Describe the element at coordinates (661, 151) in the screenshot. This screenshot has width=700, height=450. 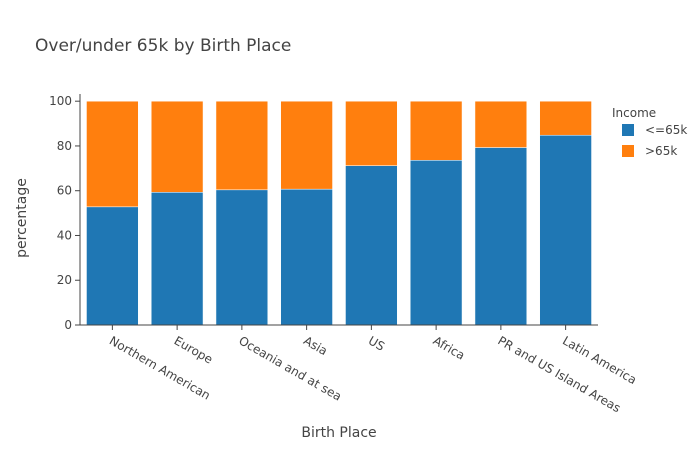
I see `legend-label-1: >65k` at that location.